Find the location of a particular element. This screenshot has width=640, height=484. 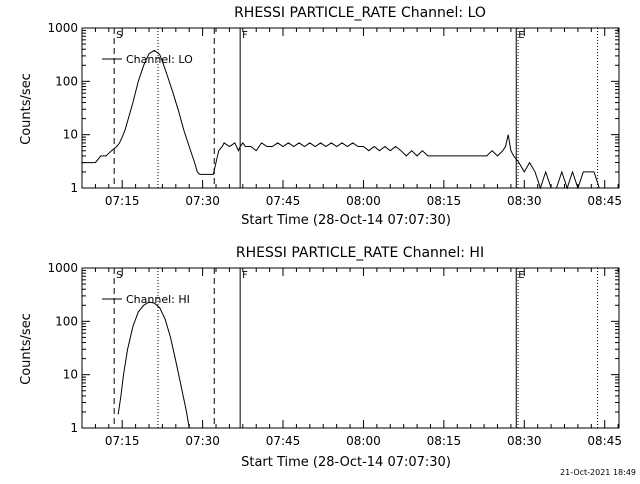

series-line is located at coordinates (153, 365).